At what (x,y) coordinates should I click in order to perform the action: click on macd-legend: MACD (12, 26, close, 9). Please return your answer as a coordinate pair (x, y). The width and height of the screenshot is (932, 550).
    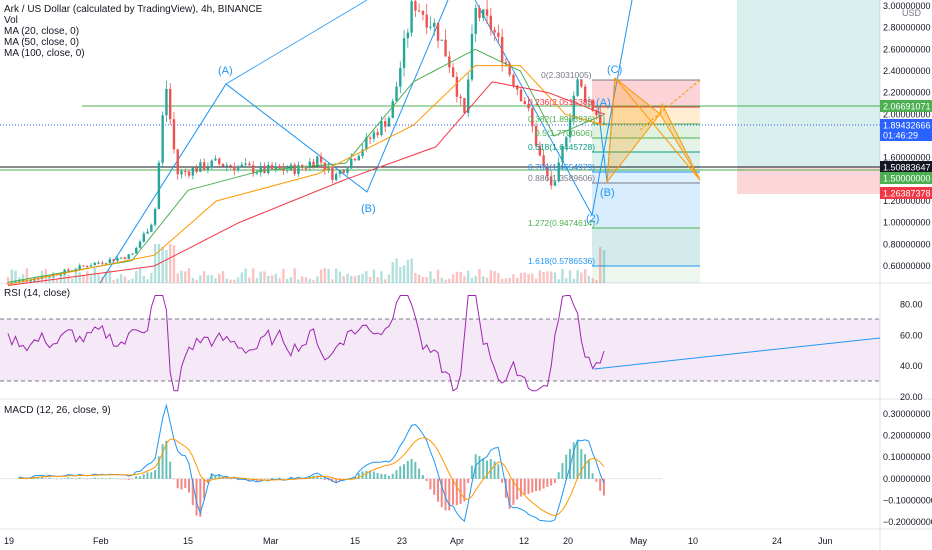
    Looking at the image, I should click on (57, 410).